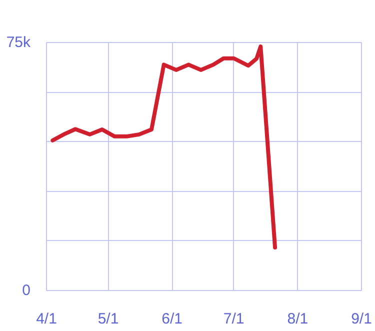 Image resolution: width=375 pixels, height=331 pixels. What do you see at coordinates (26, 290) in the screenshot?
I see `y-tick-label: 0` at bounding box center [26, 290].